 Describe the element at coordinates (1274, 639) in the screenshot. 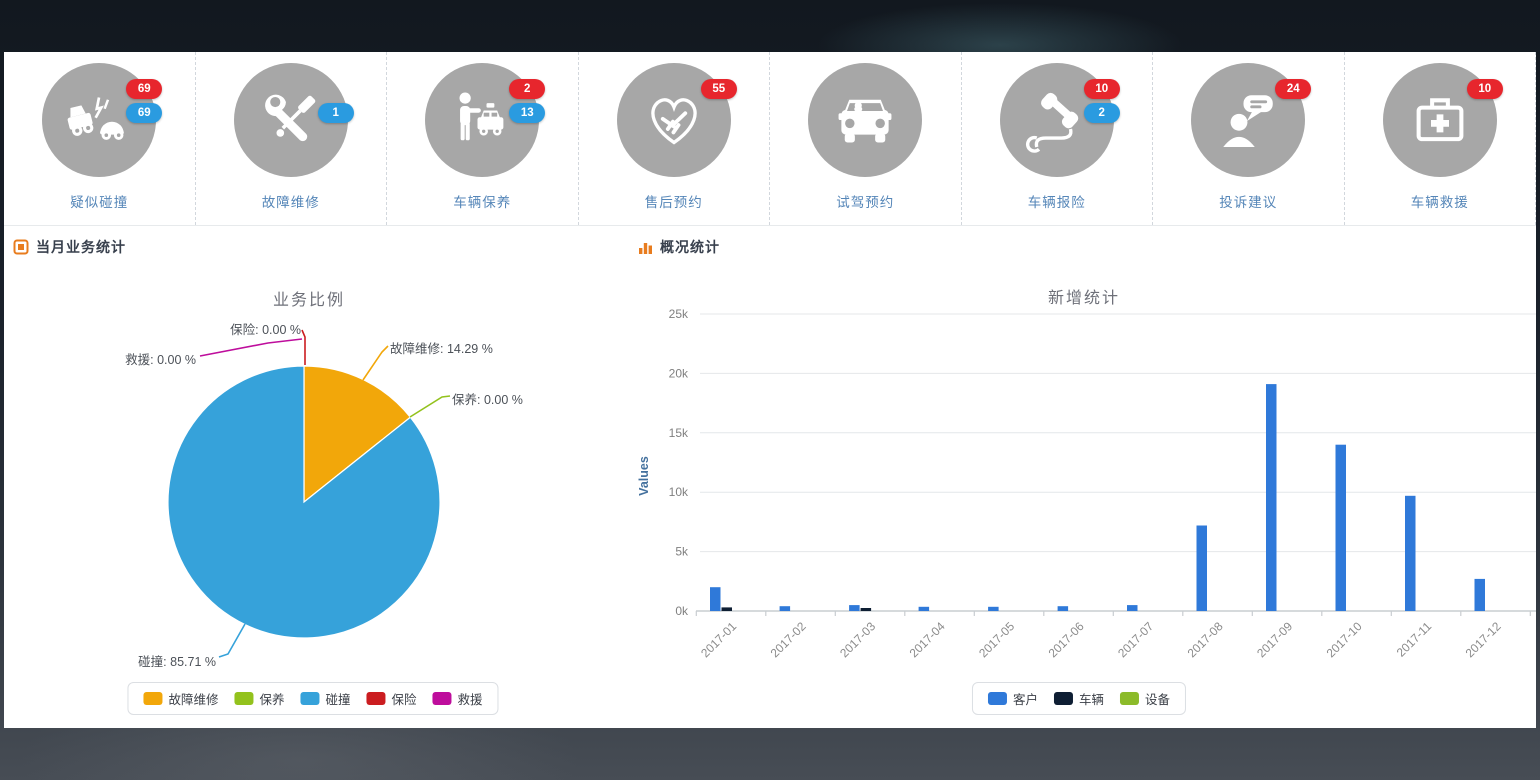

I see `svg-text: 2017-09` at that location.